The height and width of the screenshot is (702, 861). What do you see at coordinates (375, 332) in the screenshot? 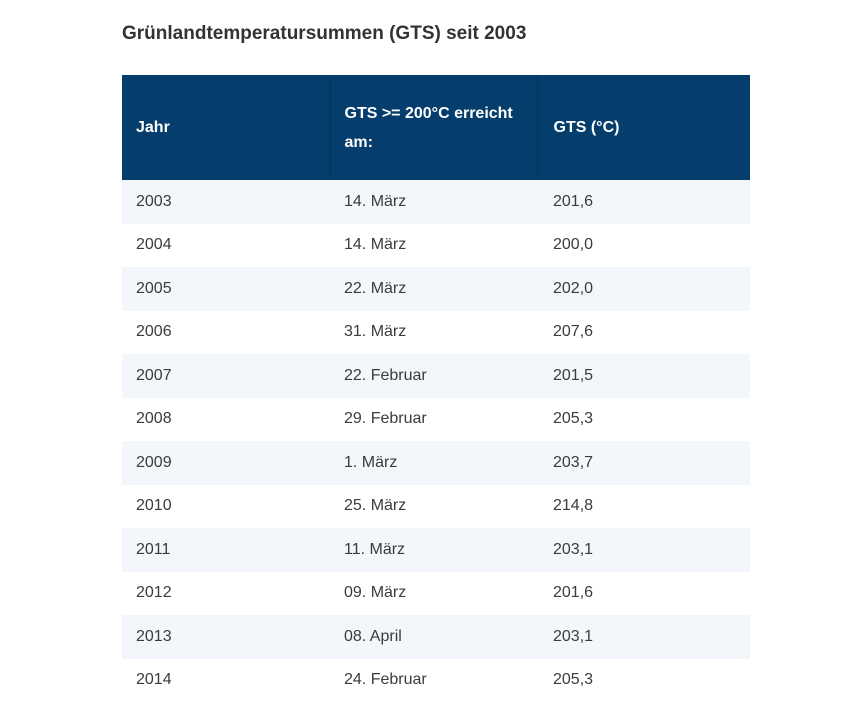
I see `date-cell: 31. März` at bounding box center [375, 332].